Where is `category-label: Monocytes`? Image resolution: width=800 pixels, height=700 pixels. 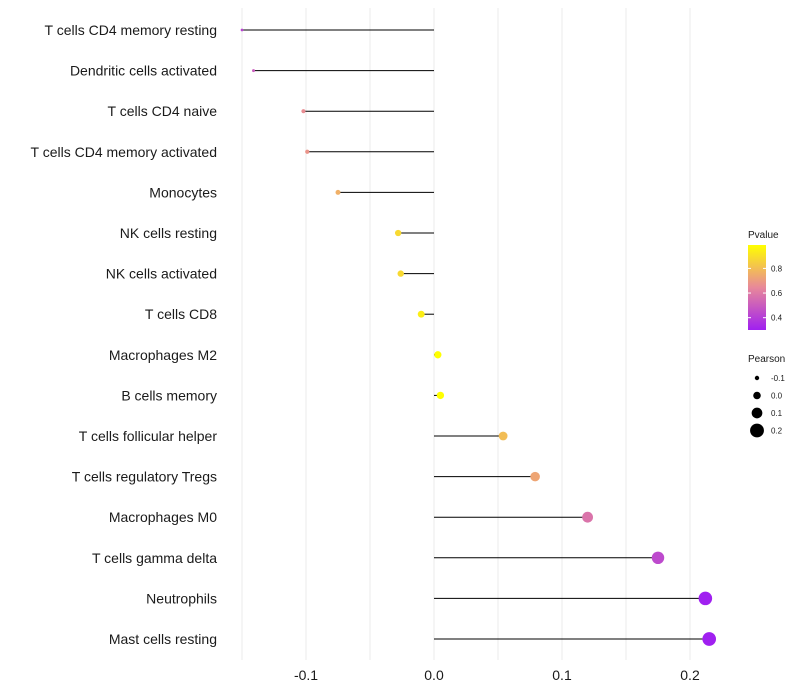 category-label: Monocytes is located at coordinates (183, 192).